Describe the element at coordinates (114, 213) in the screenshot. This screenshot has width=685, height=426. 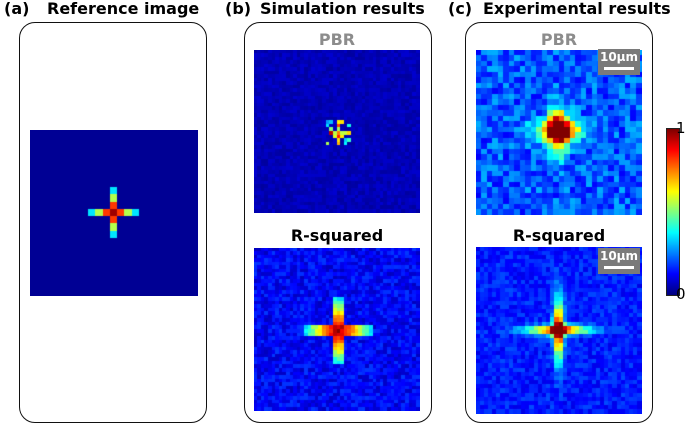
I see `reference-image` at that location.